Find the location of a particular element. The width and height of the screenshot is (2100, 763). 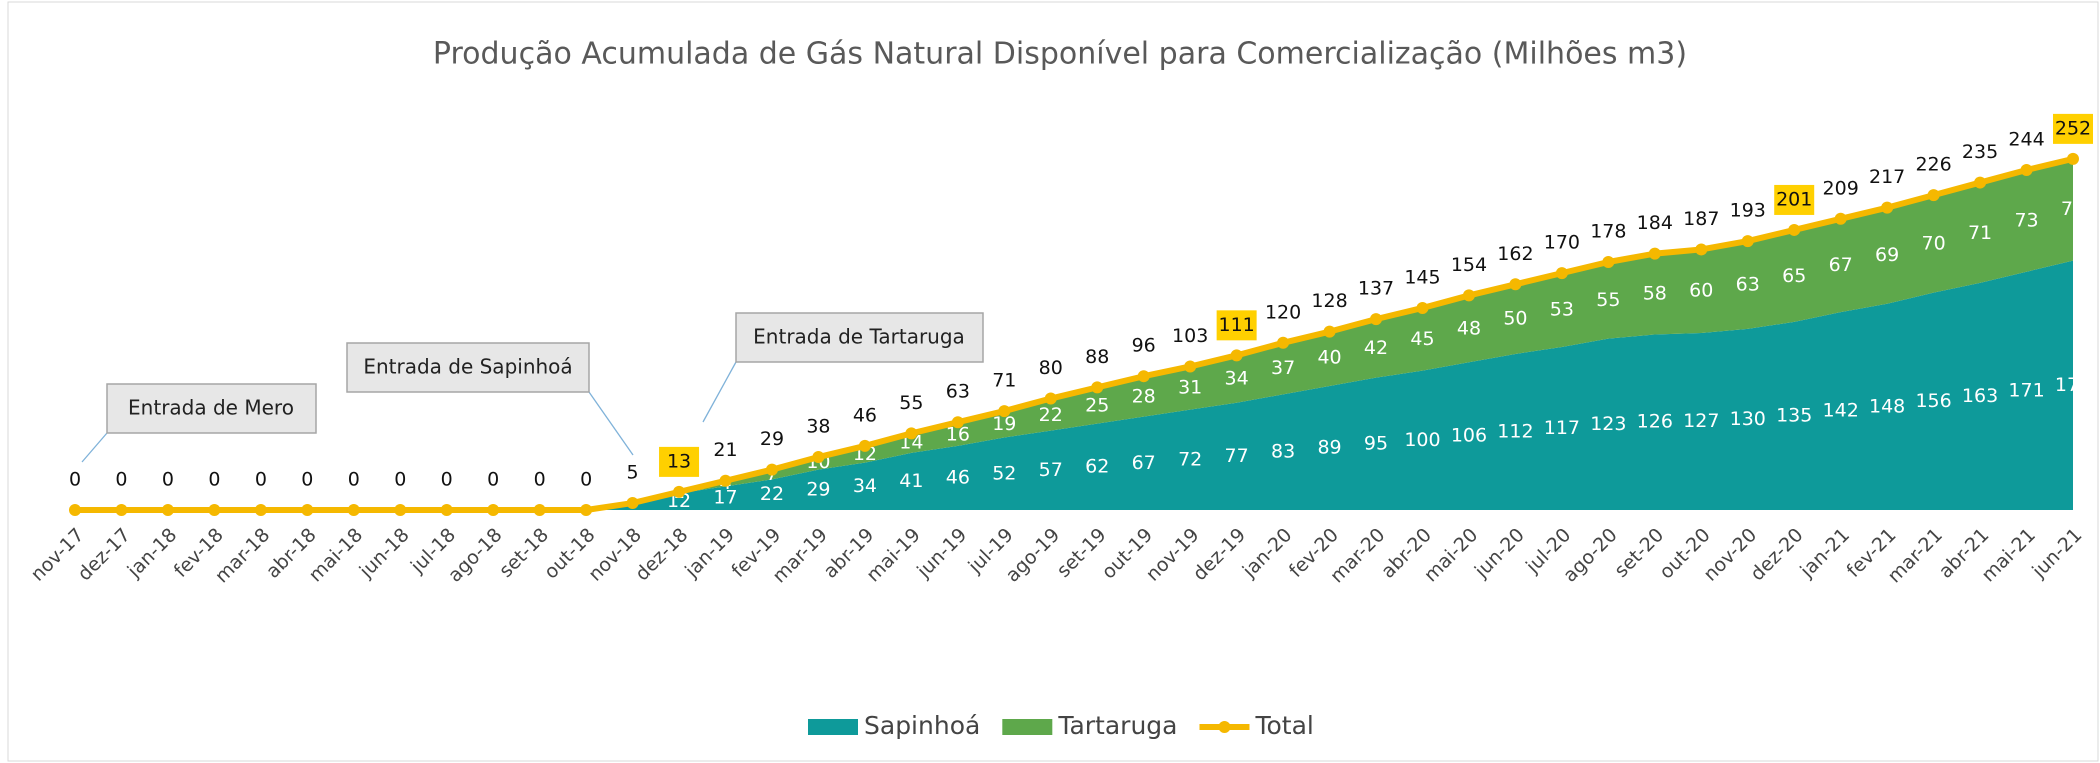

data-label: 252 is located at coordinates (2073, 128).